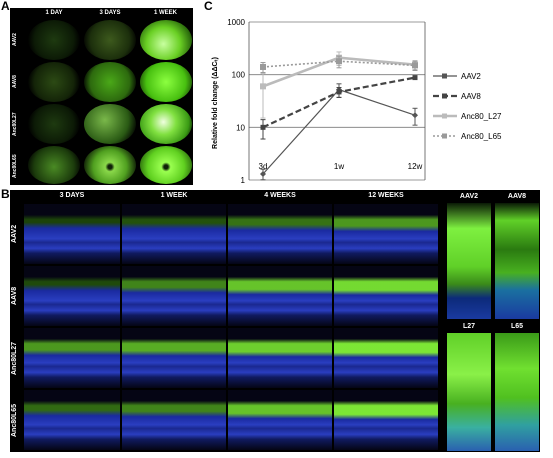  I want to click on zoom-label: L65, so click(517, 327).